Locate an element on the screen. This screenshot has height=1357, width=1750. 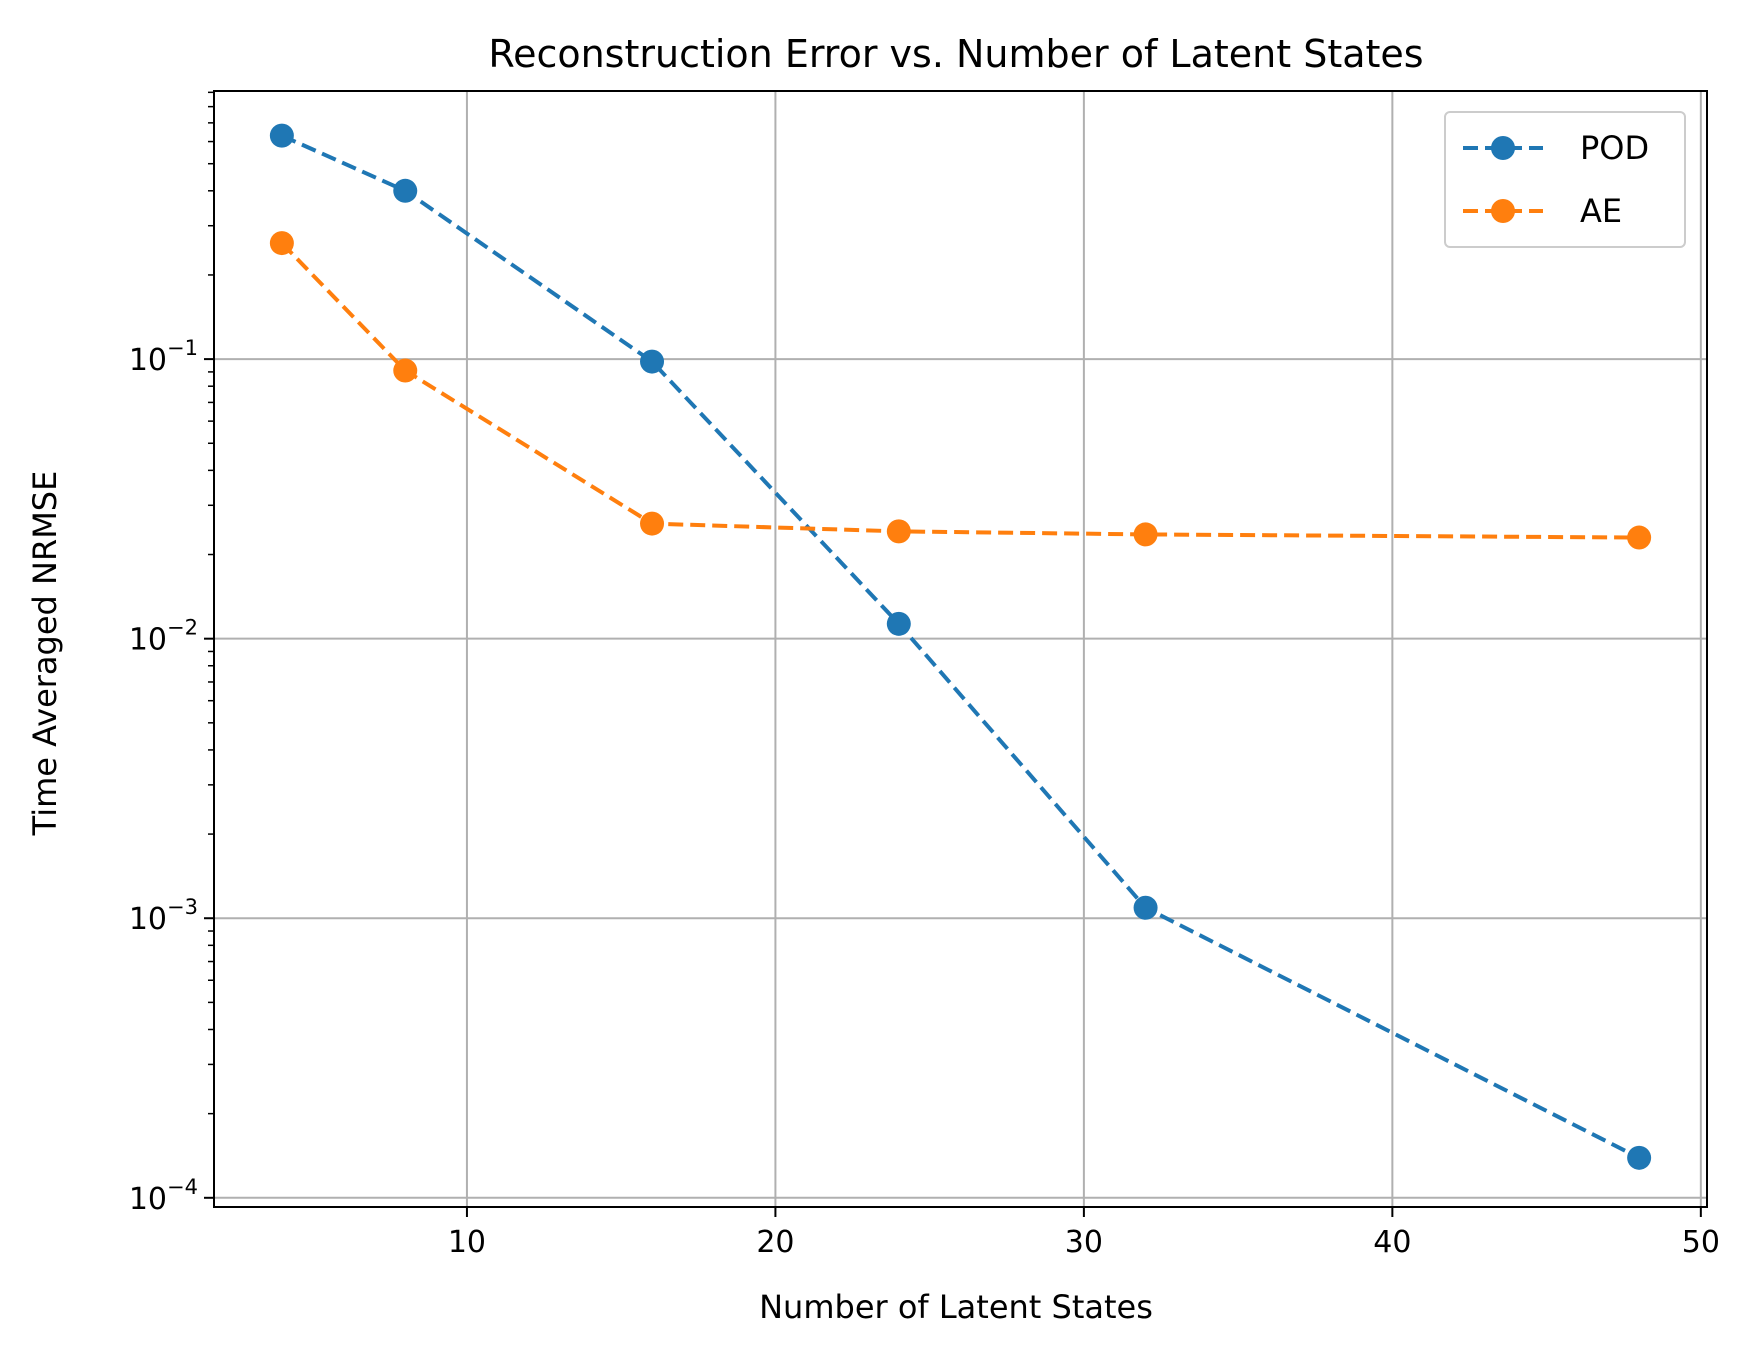
x-axis-label: Number of Latent States is located at coordinates (956, 1307).